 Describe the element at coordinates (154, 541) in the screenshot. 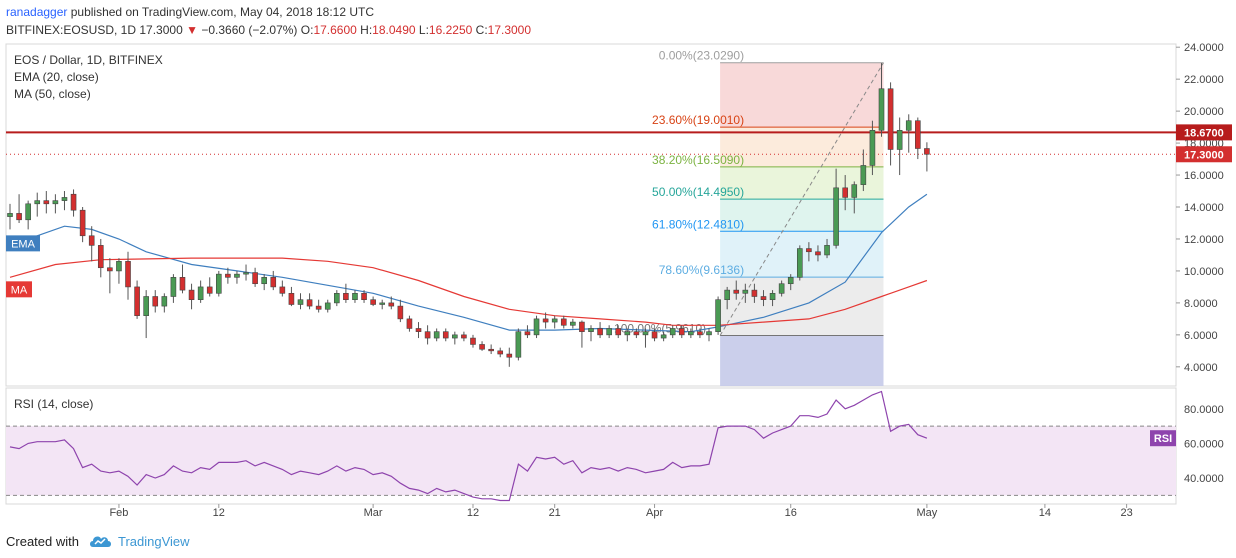

I see `tradingview-brand: TradingView` at that location.